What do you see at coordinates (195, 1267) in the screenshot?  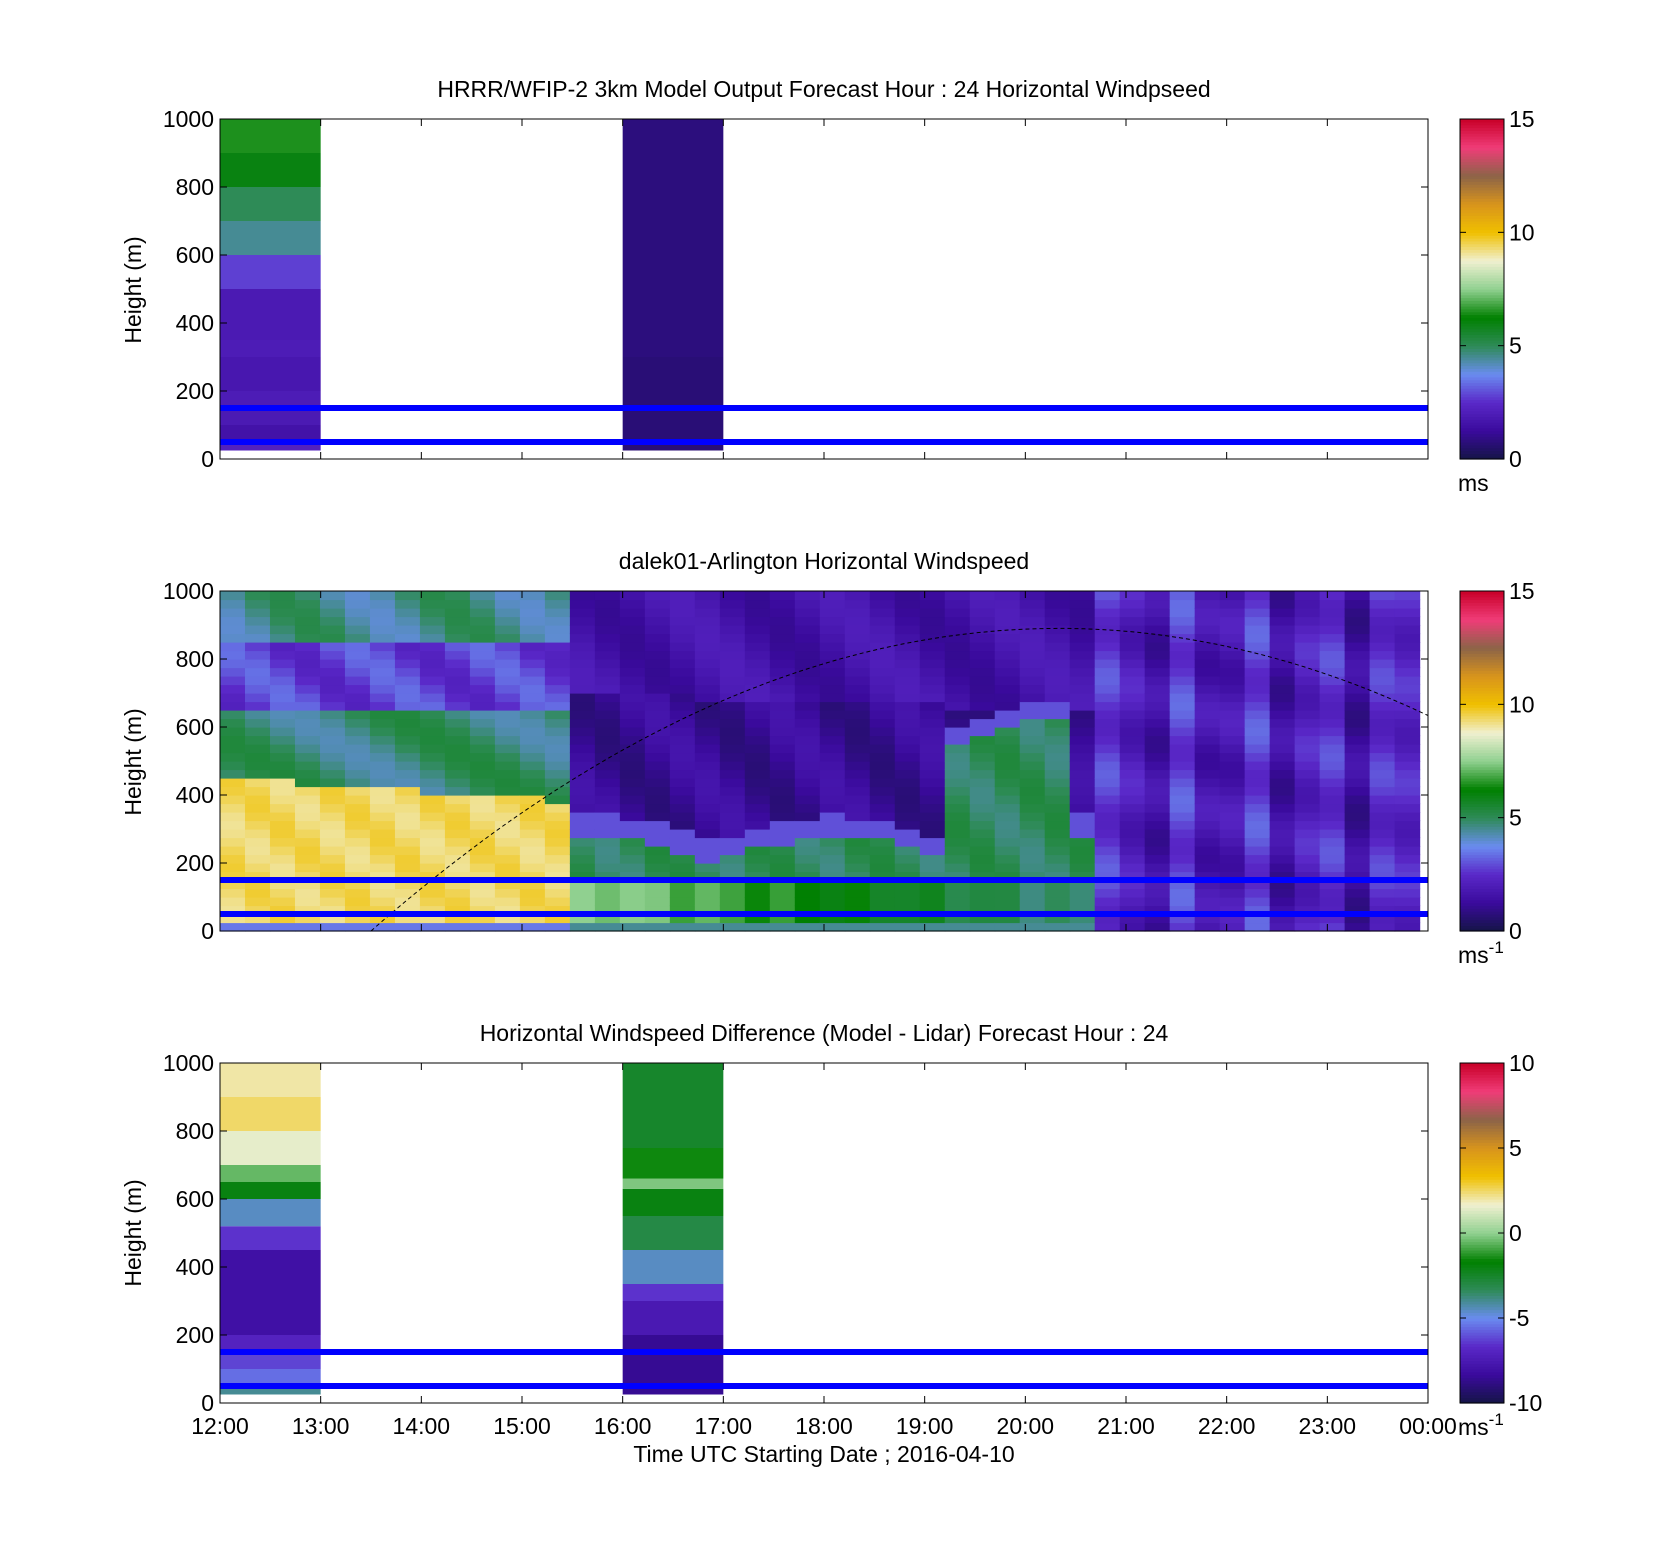 I see `y-tick-label: 400` at bounding box center [195, 1267].